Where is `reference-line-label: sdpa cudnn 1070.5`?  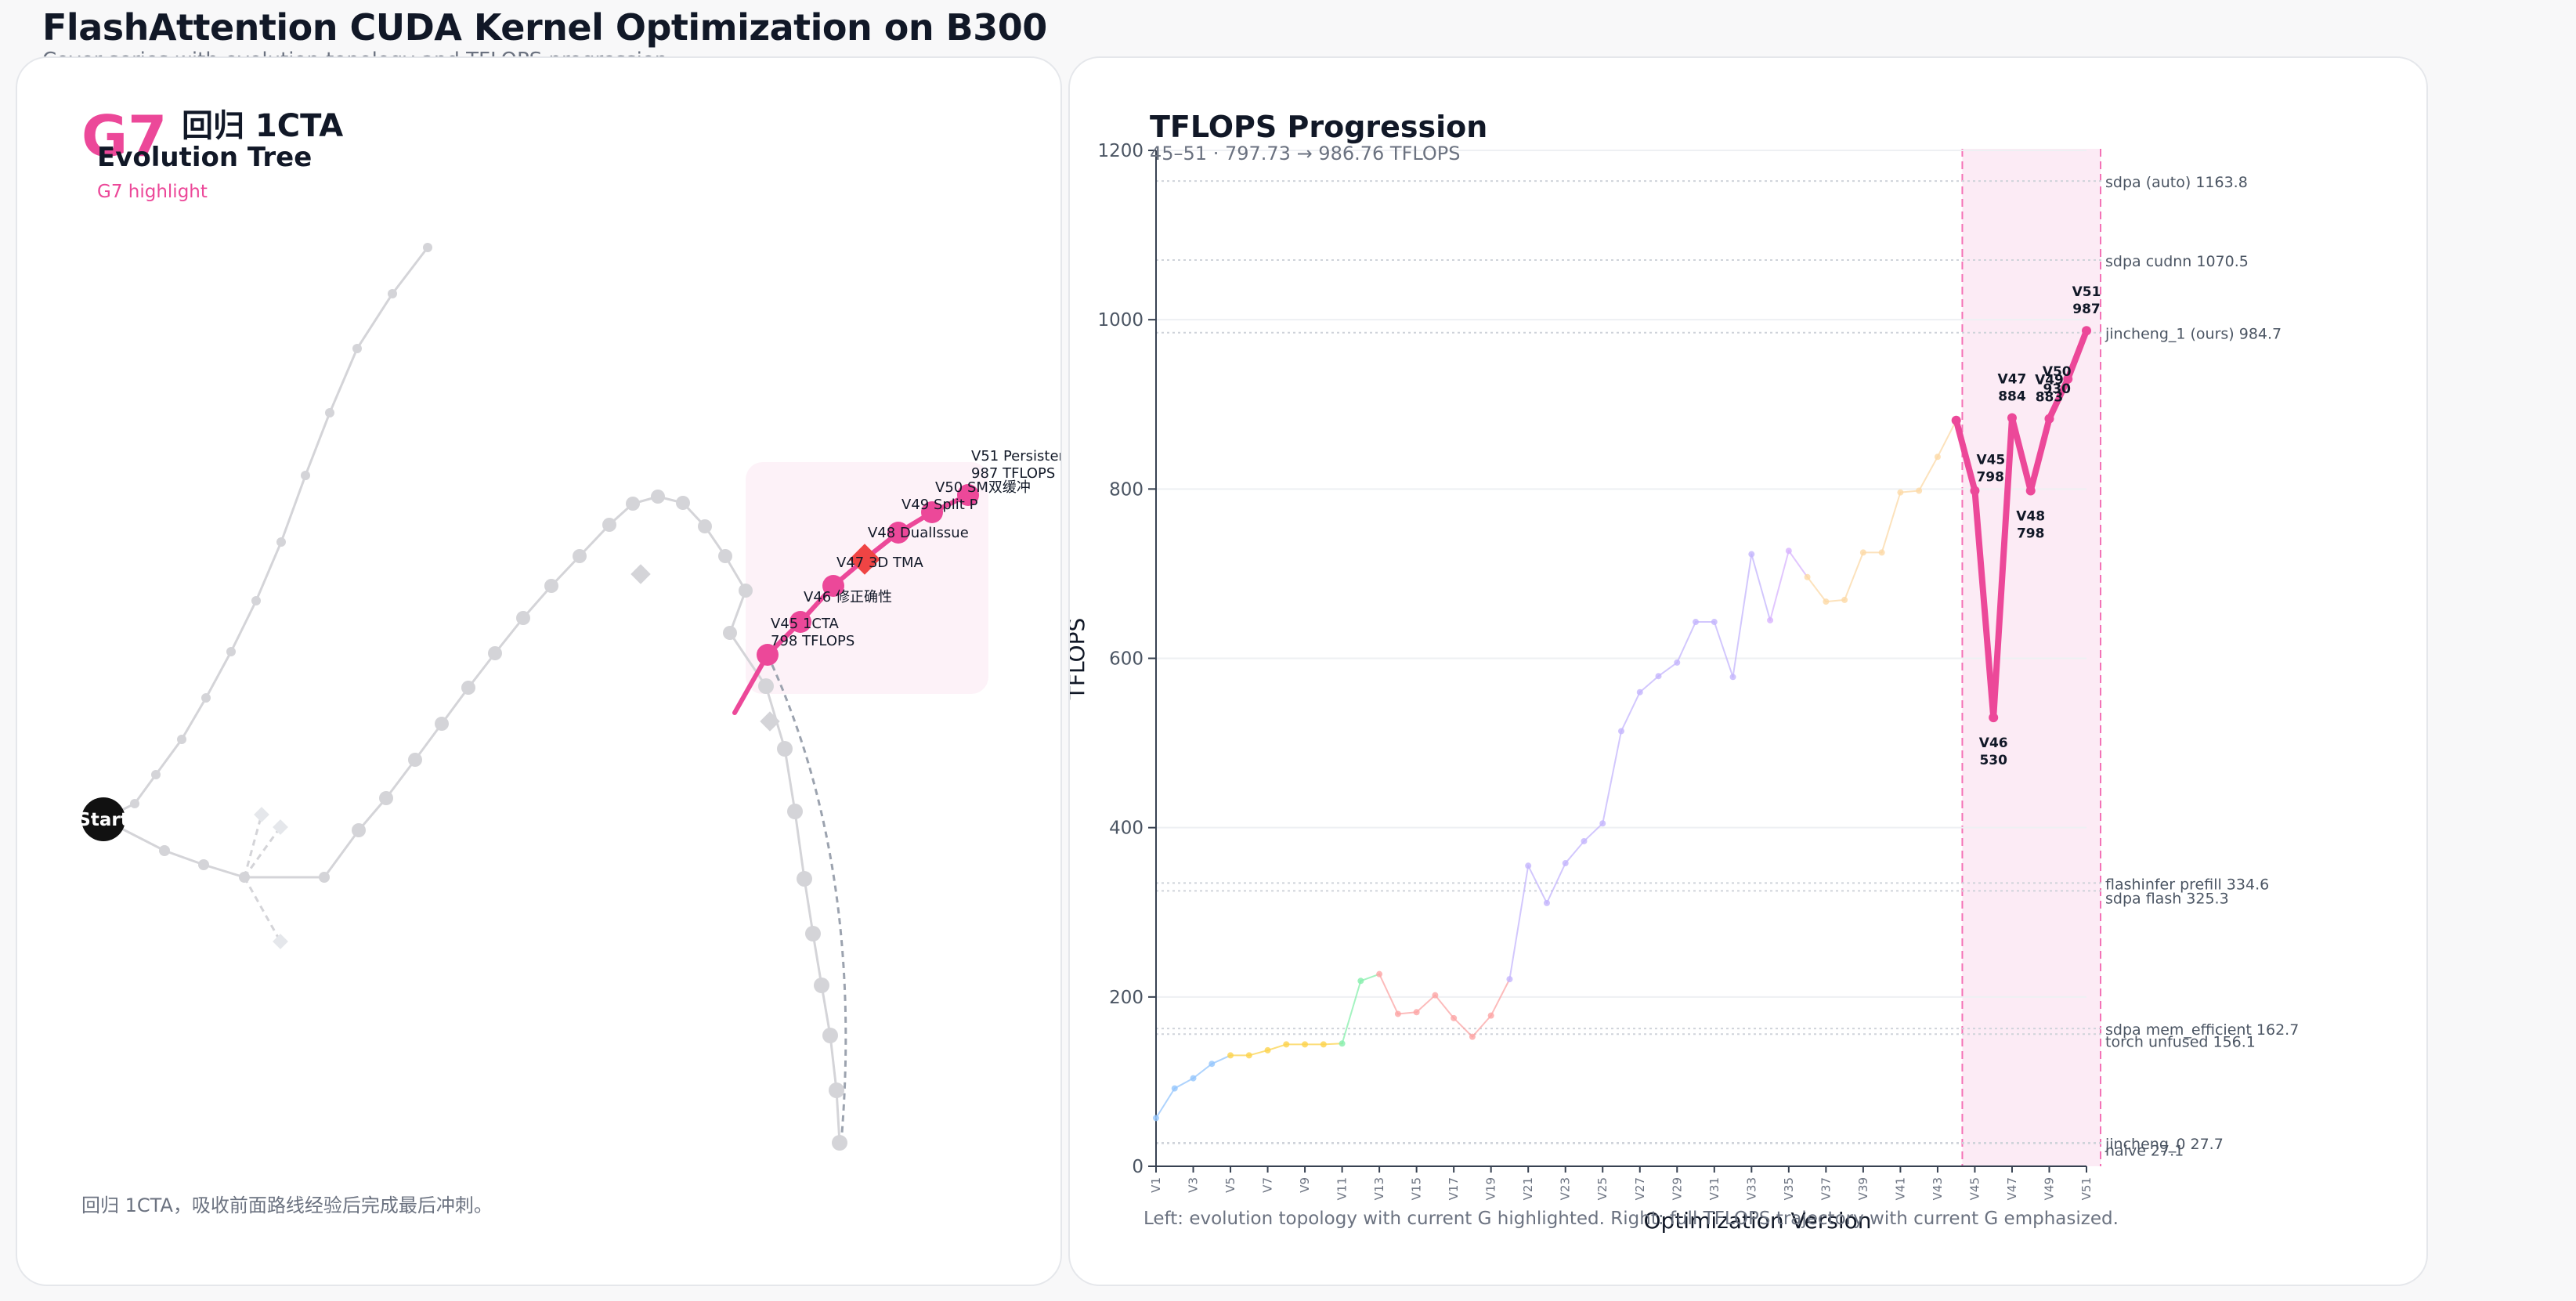
reference-line-label: sdpa cudnn 1070.5 is located at coordinates (2177, 261).